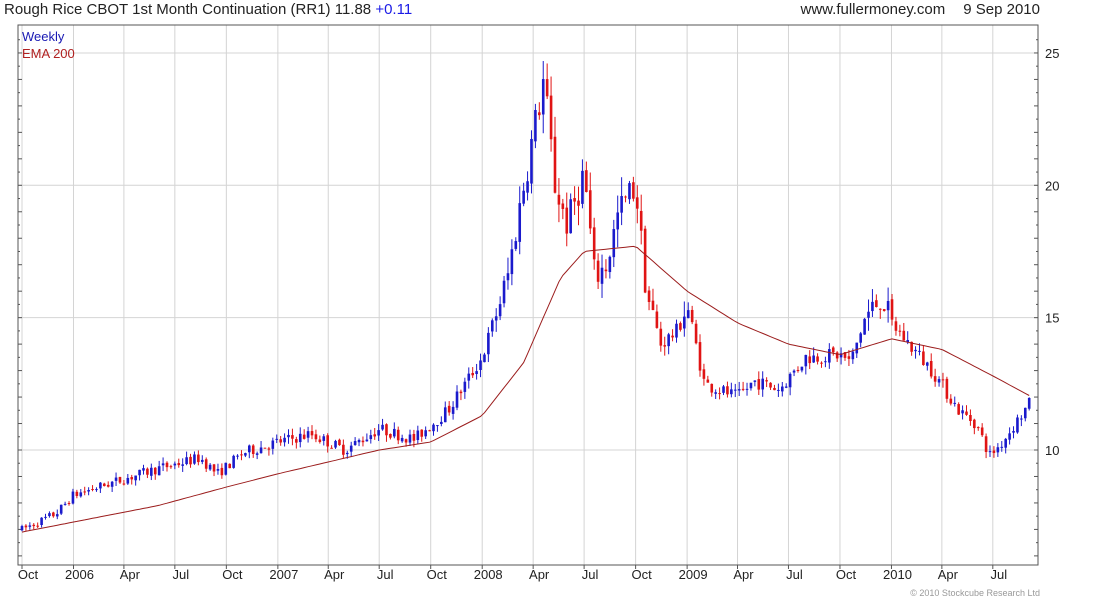 Image resolution: width=1100 pixels, height=600 pixels. What do you see at coordinates (488, 574) in the screenshot?
I see `x-tick-label: 2008` at bounding box center [488, 574].